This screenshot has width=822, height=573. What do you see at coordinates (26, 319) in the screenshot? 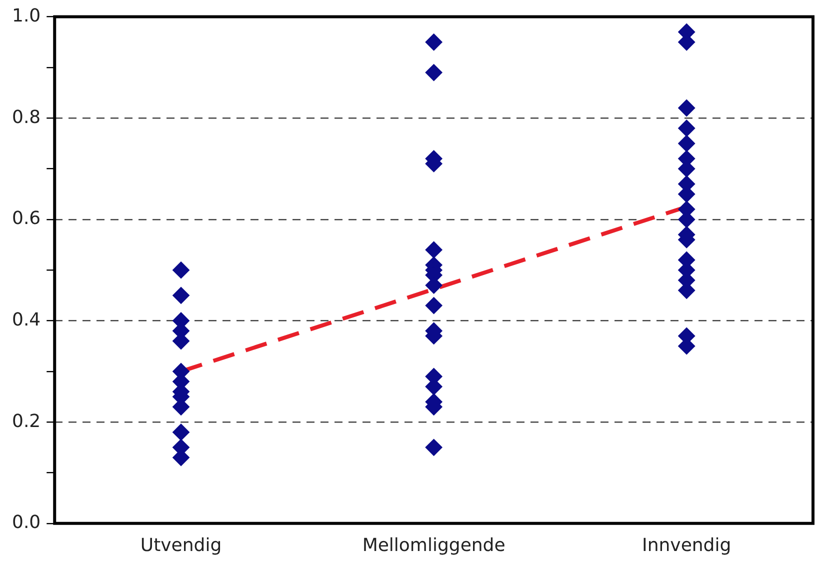
I see `y-tick-label: 0.4` at bounding box center [26, 319].